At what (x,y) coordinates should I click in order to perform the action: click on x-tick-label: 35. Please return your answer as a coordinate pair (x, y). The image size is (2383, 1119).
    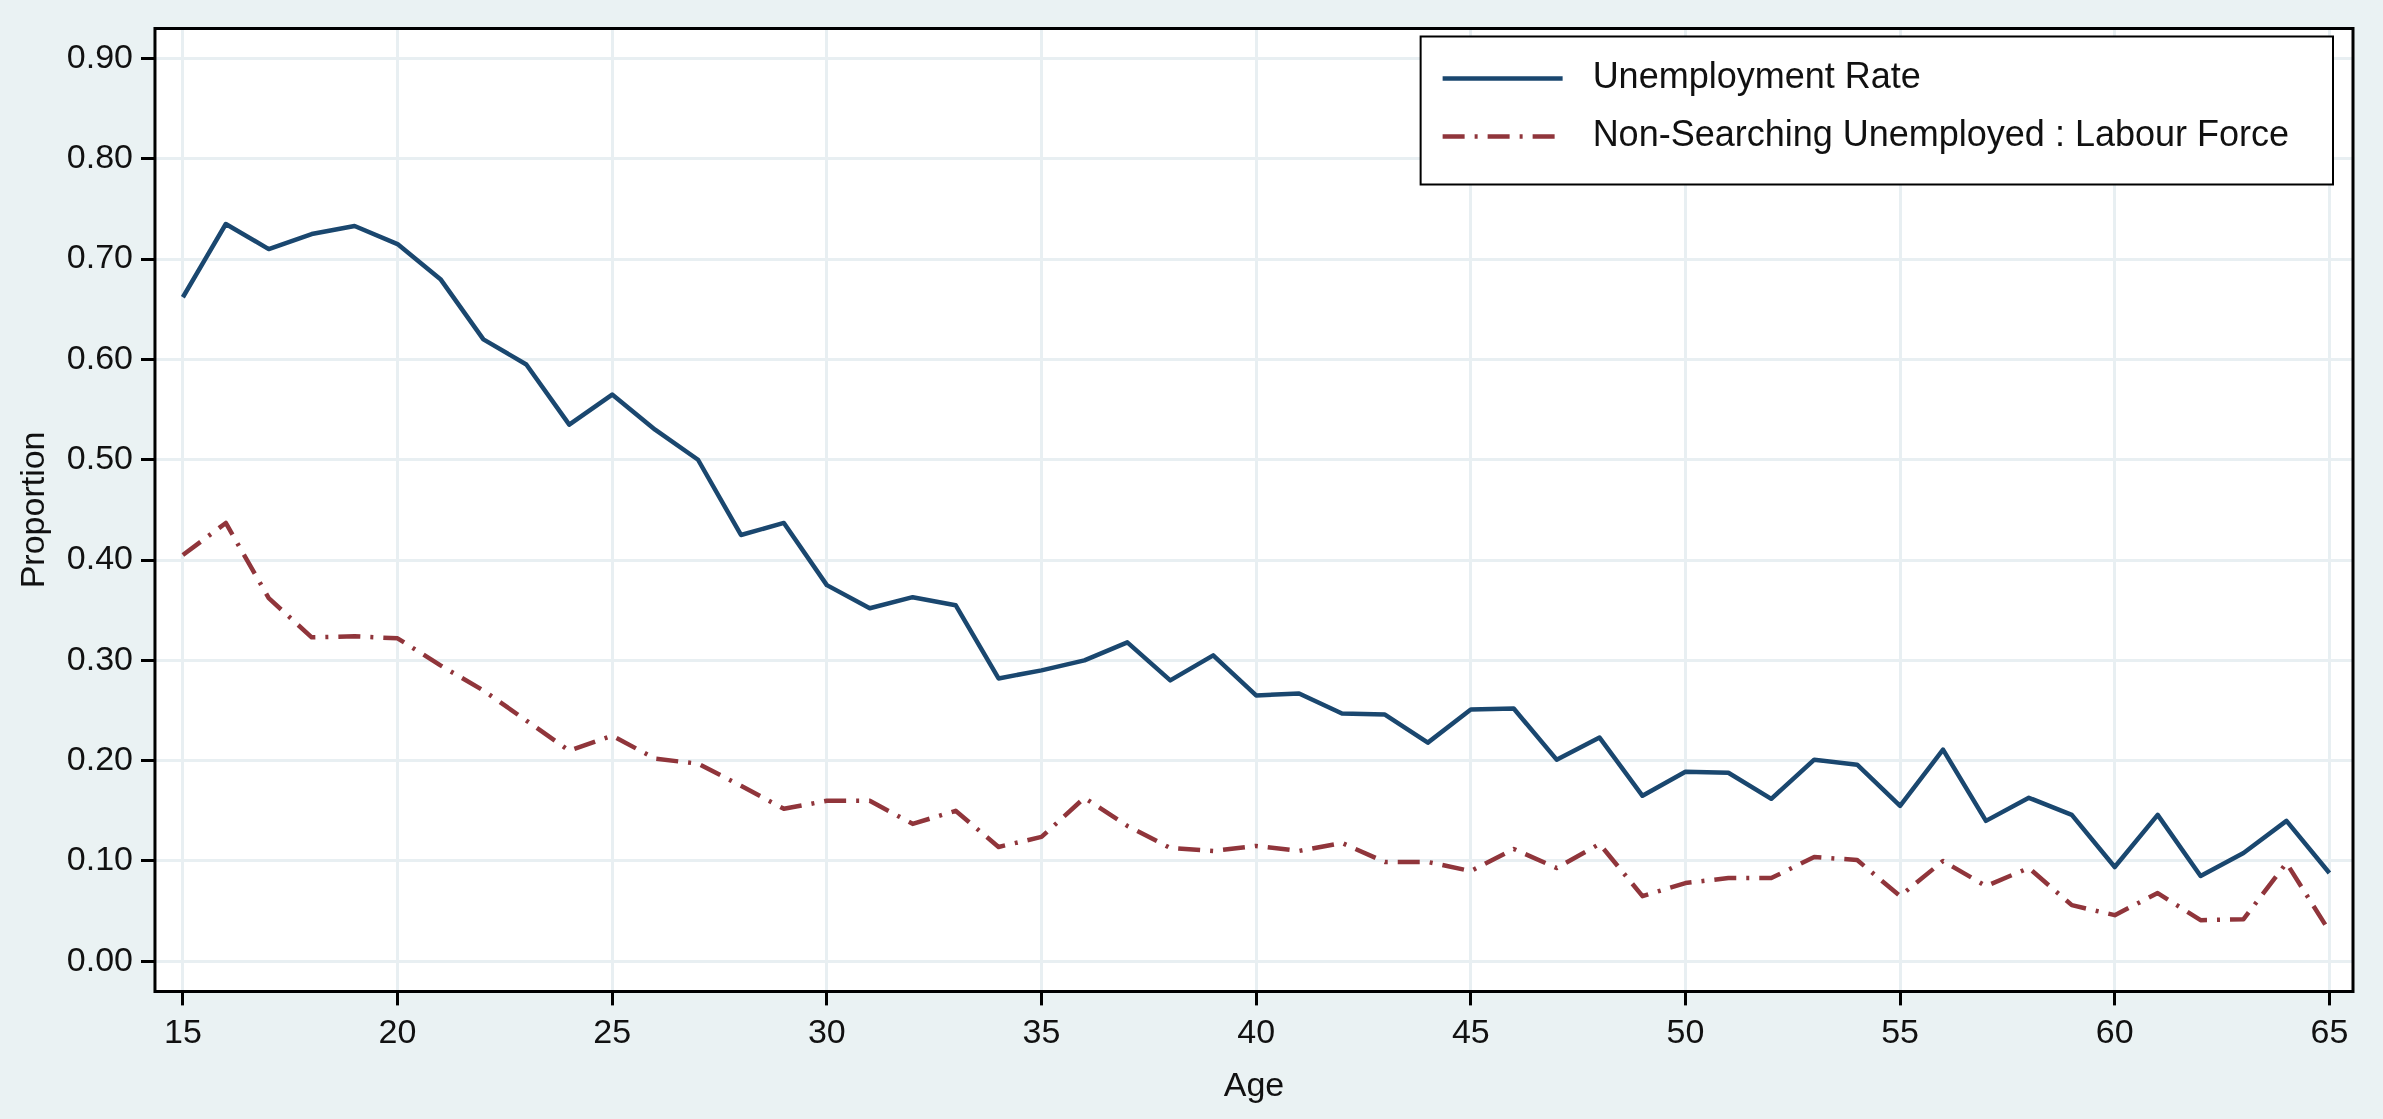
    Looking at the image, I should click on (1041, 1031).